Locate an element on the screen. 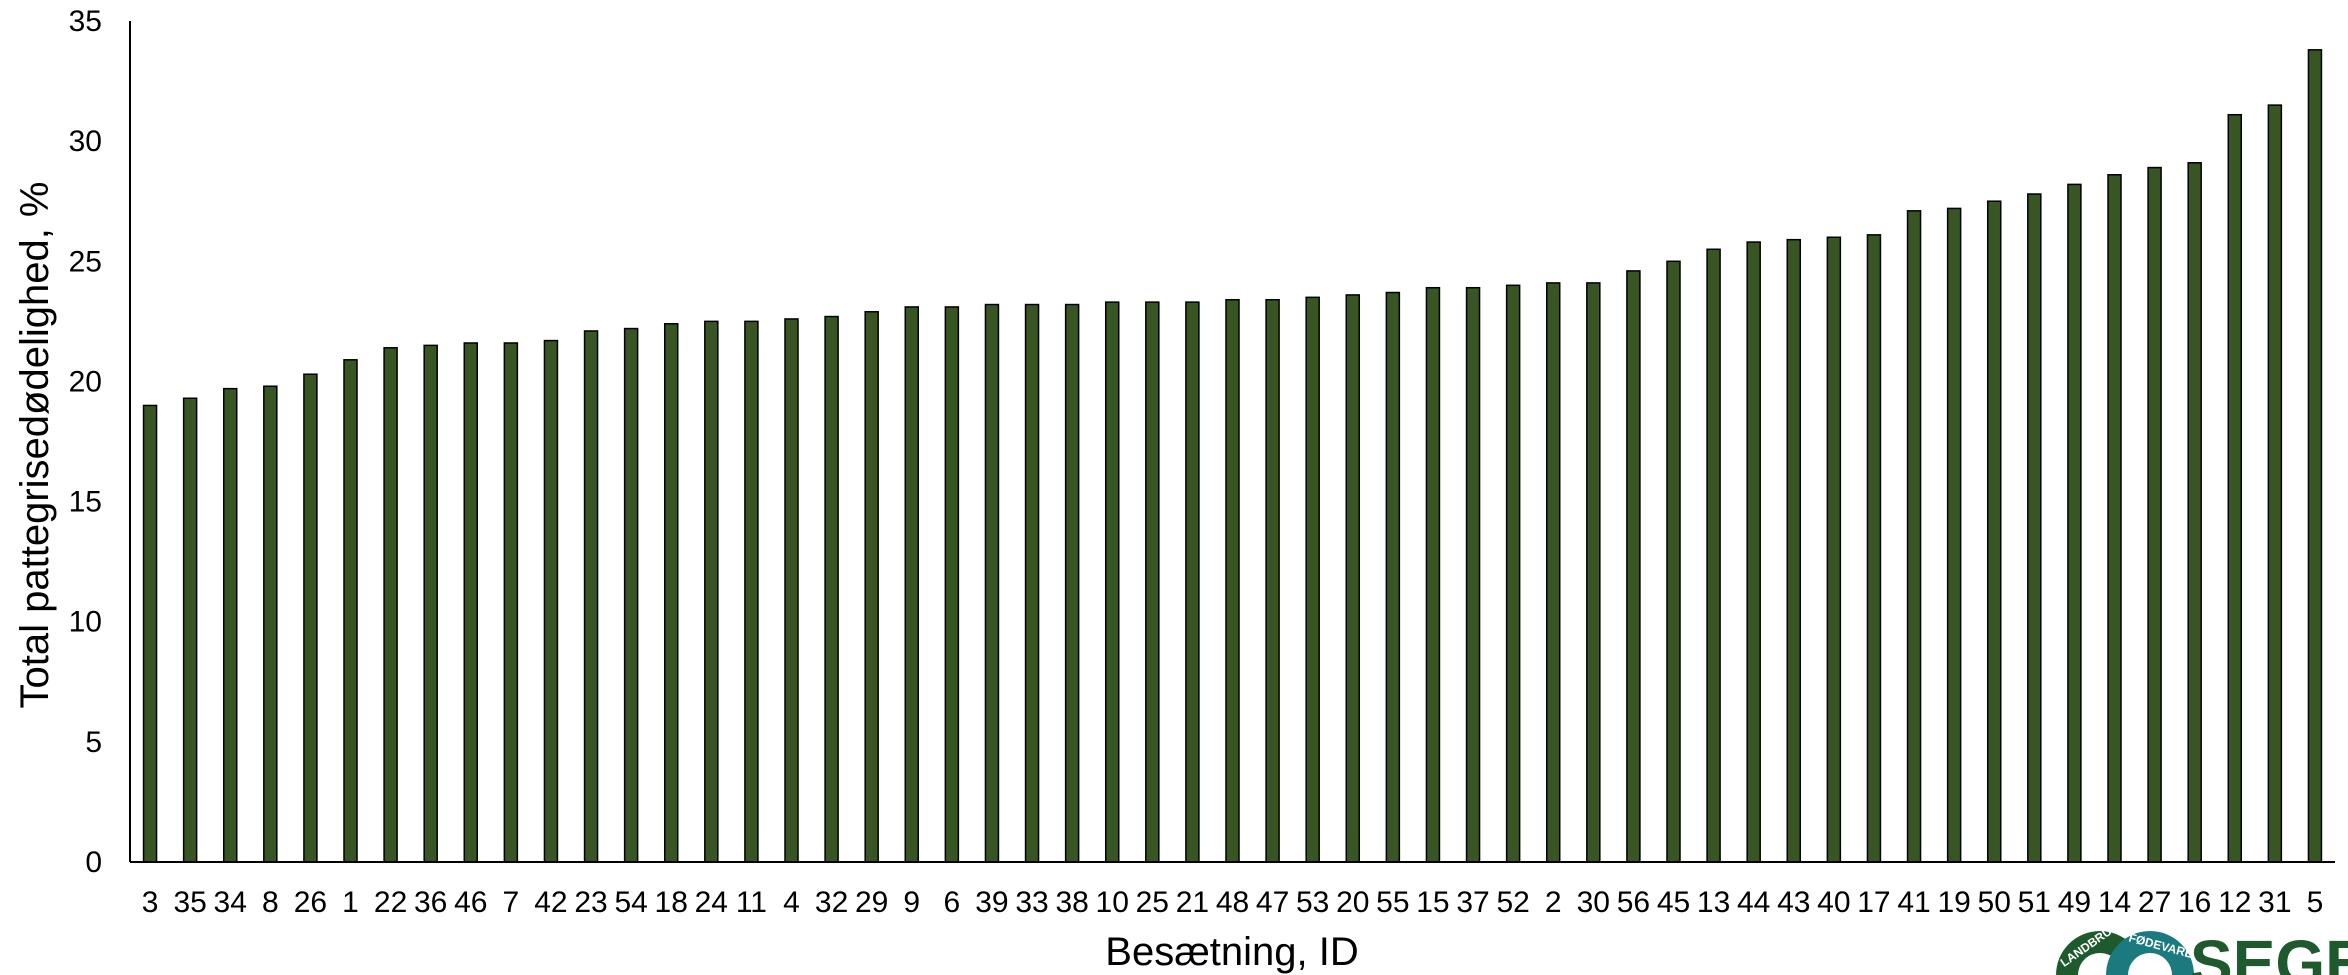 The width and height of the screenshot is (2348, 975). x-tick-label: 5 is located at coordinates (2315, 902).